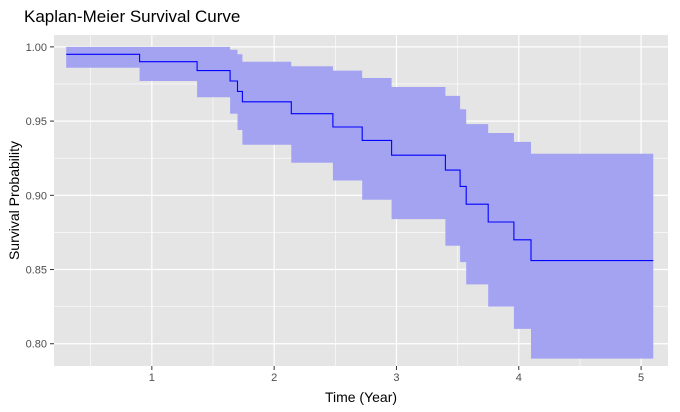  I want to click on y-tick-label: 1.00, so click(36, 48).